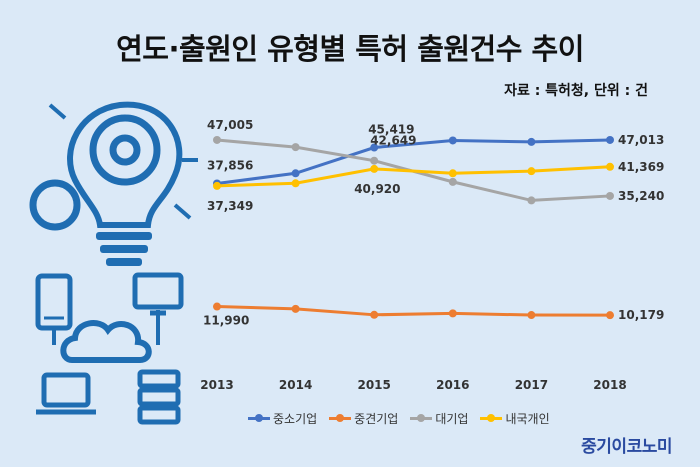 This screenshot has width=700, height=467. Describe the element at coordinates (230, 125) in the screenshot. I see `data-label: 47,005` at that location.